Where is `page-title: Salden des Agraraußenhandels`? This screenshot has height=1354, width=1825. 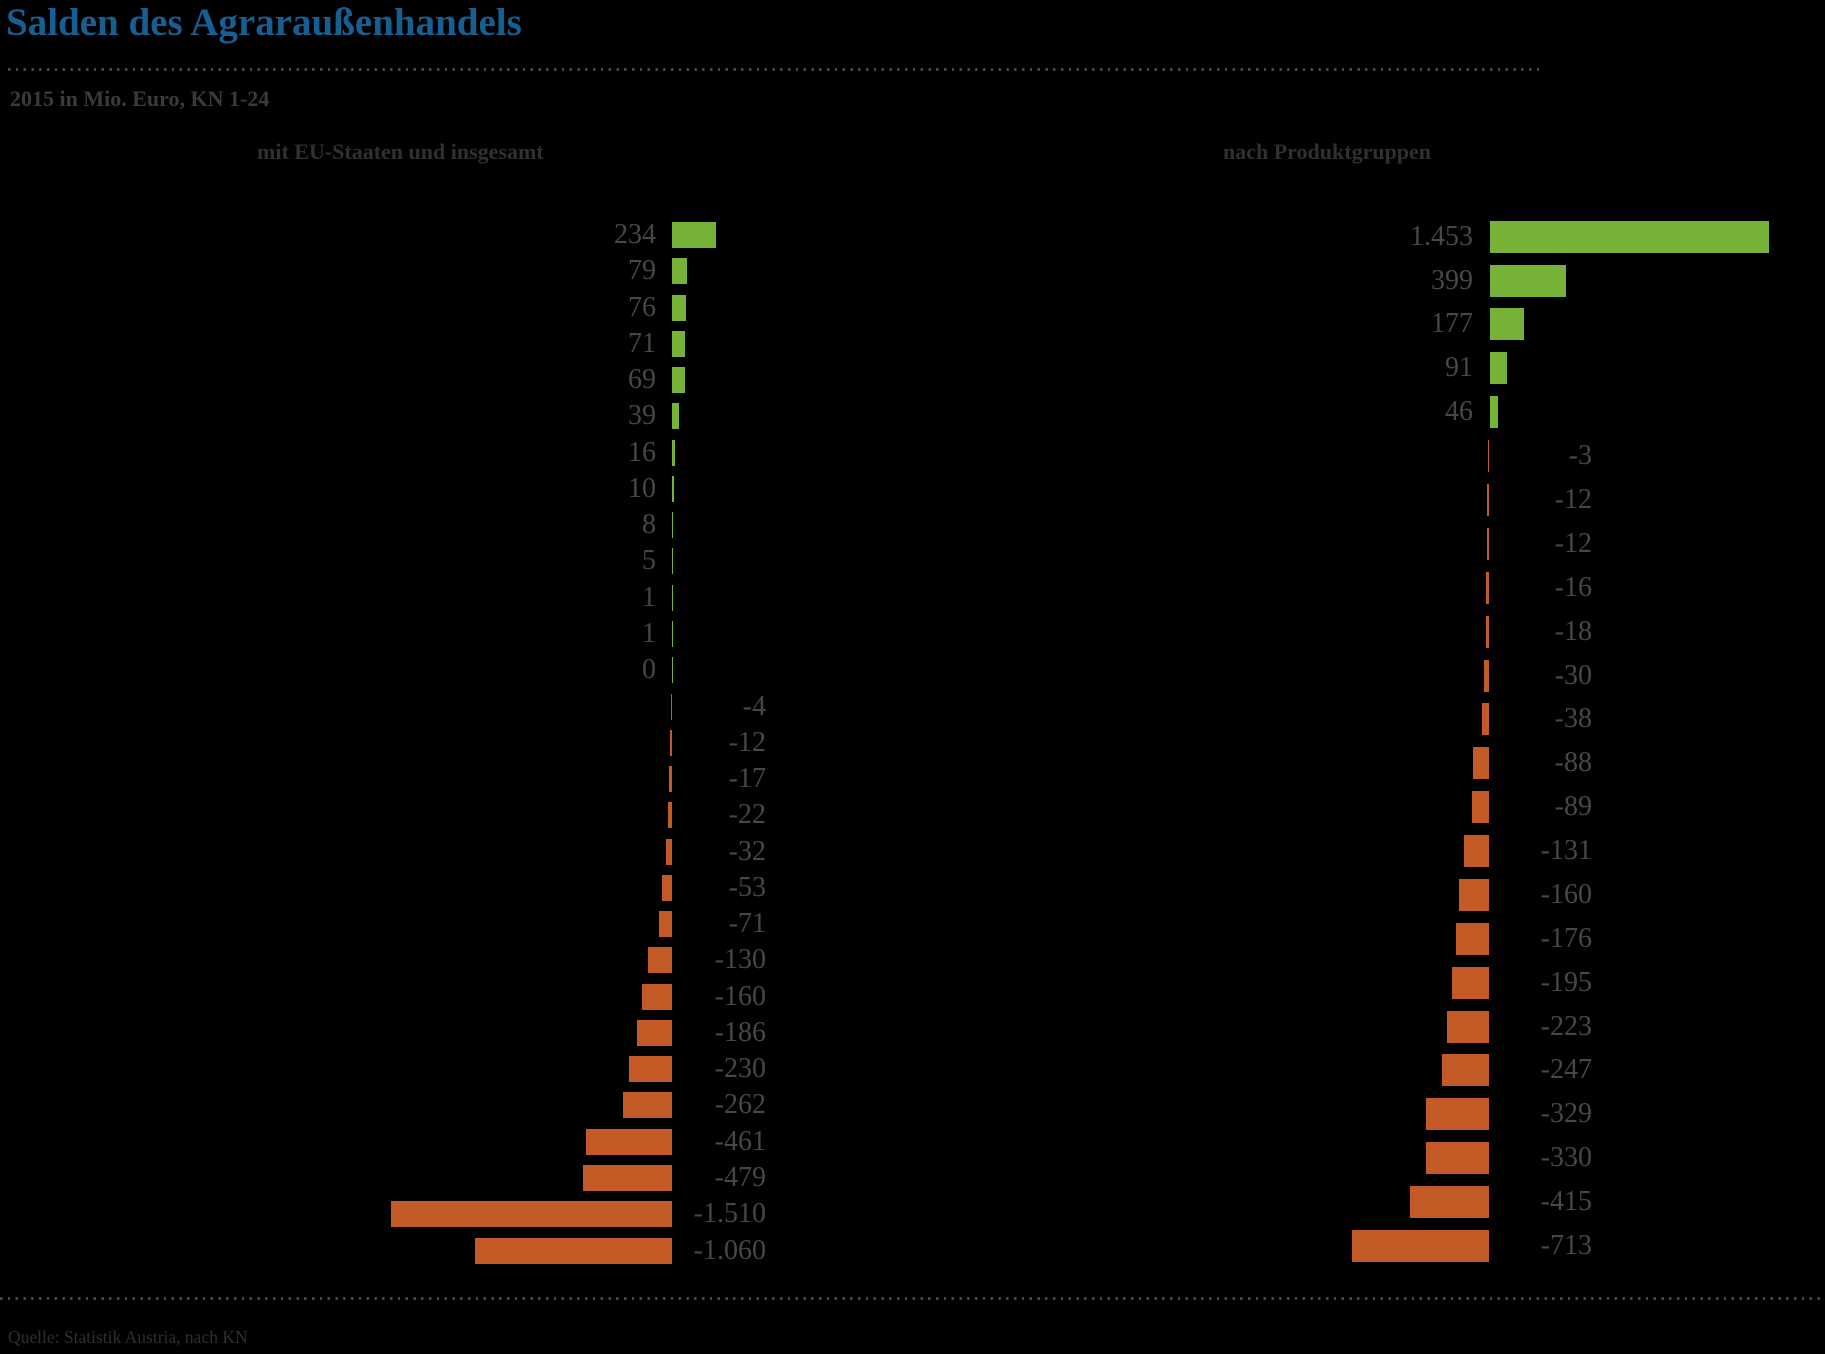 page-title: Salden des Agraraußenhandels is located at coordinates (264, 22).